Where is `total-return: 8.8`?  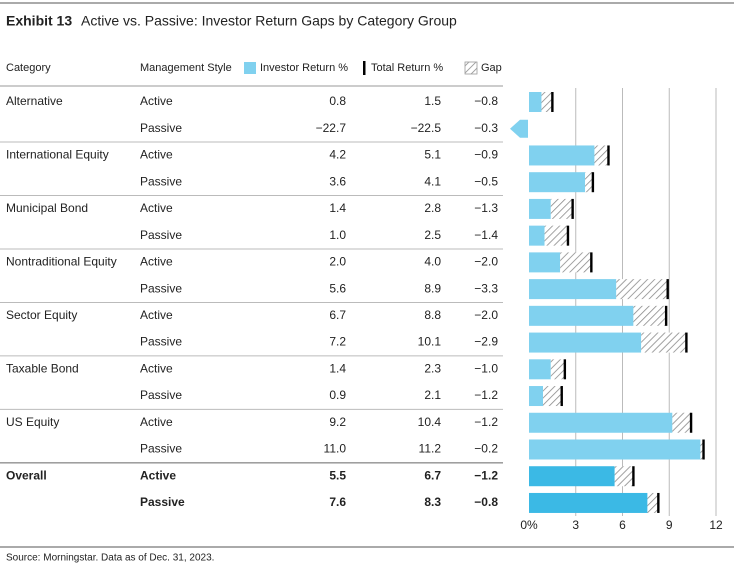
total-return: 8.8 is located at coordinates (432, 315).